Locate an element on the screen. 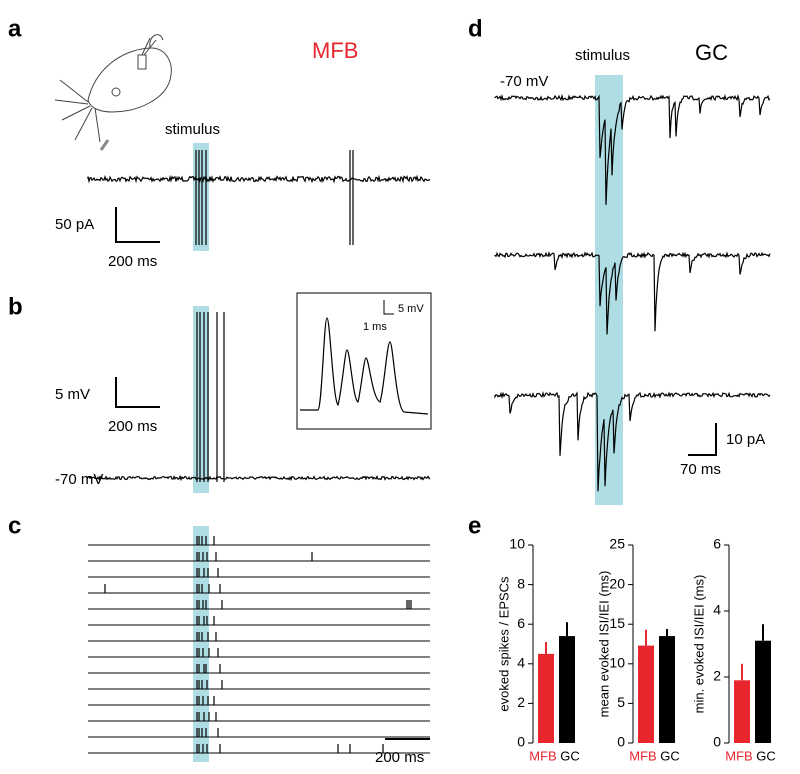 Image resolution: width=800 pixels, height=774 pixels. panel-letter: b is located at coordinates (15, 306).